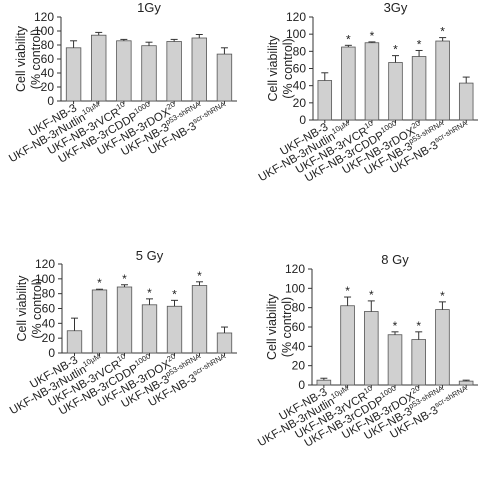 Image resolution: width=492 pixels, height=481 pixels. I want to click on chart-title: 8 Gy, so click(395, 259).